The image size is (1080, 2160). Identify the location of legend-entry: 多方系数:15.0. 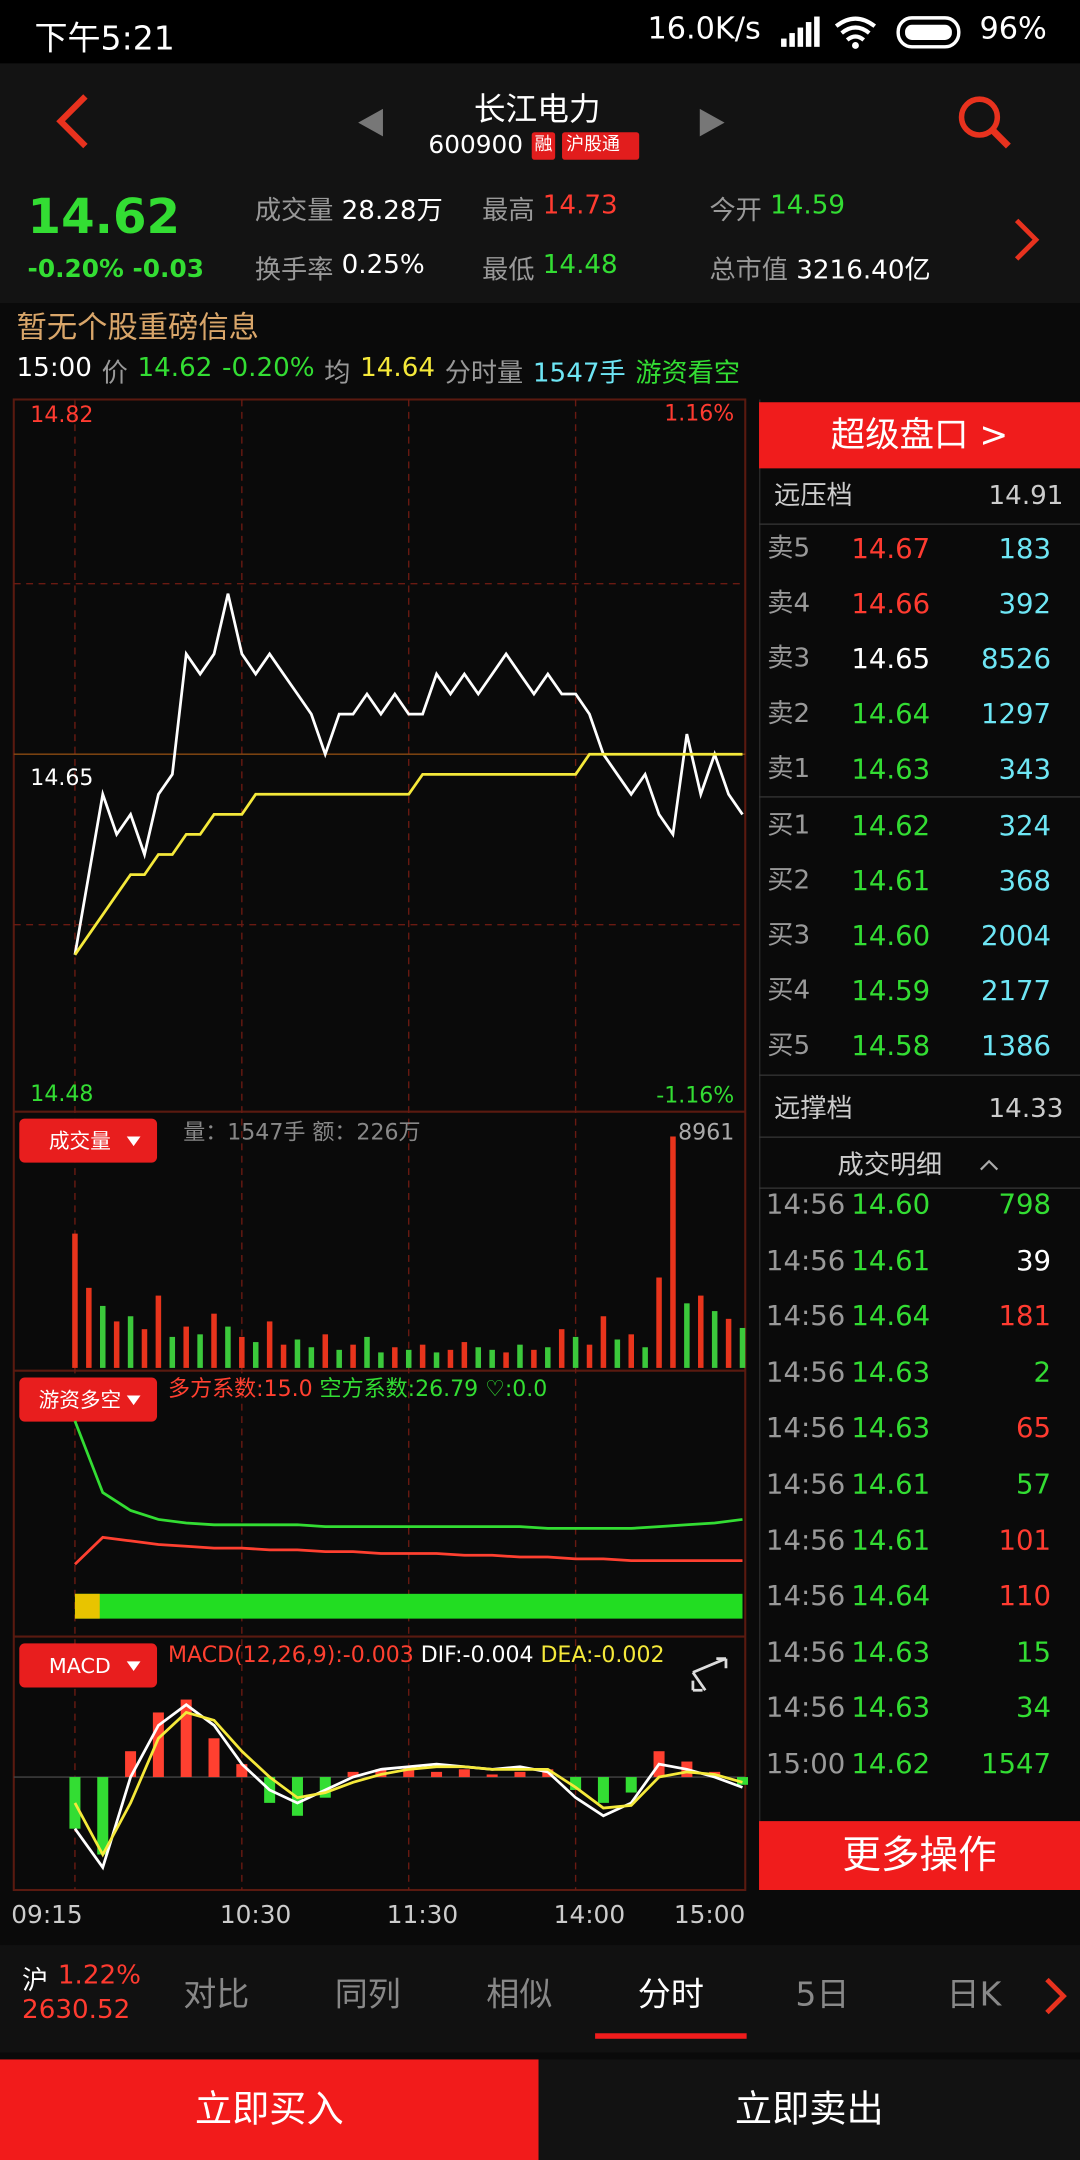
(240, 1389).